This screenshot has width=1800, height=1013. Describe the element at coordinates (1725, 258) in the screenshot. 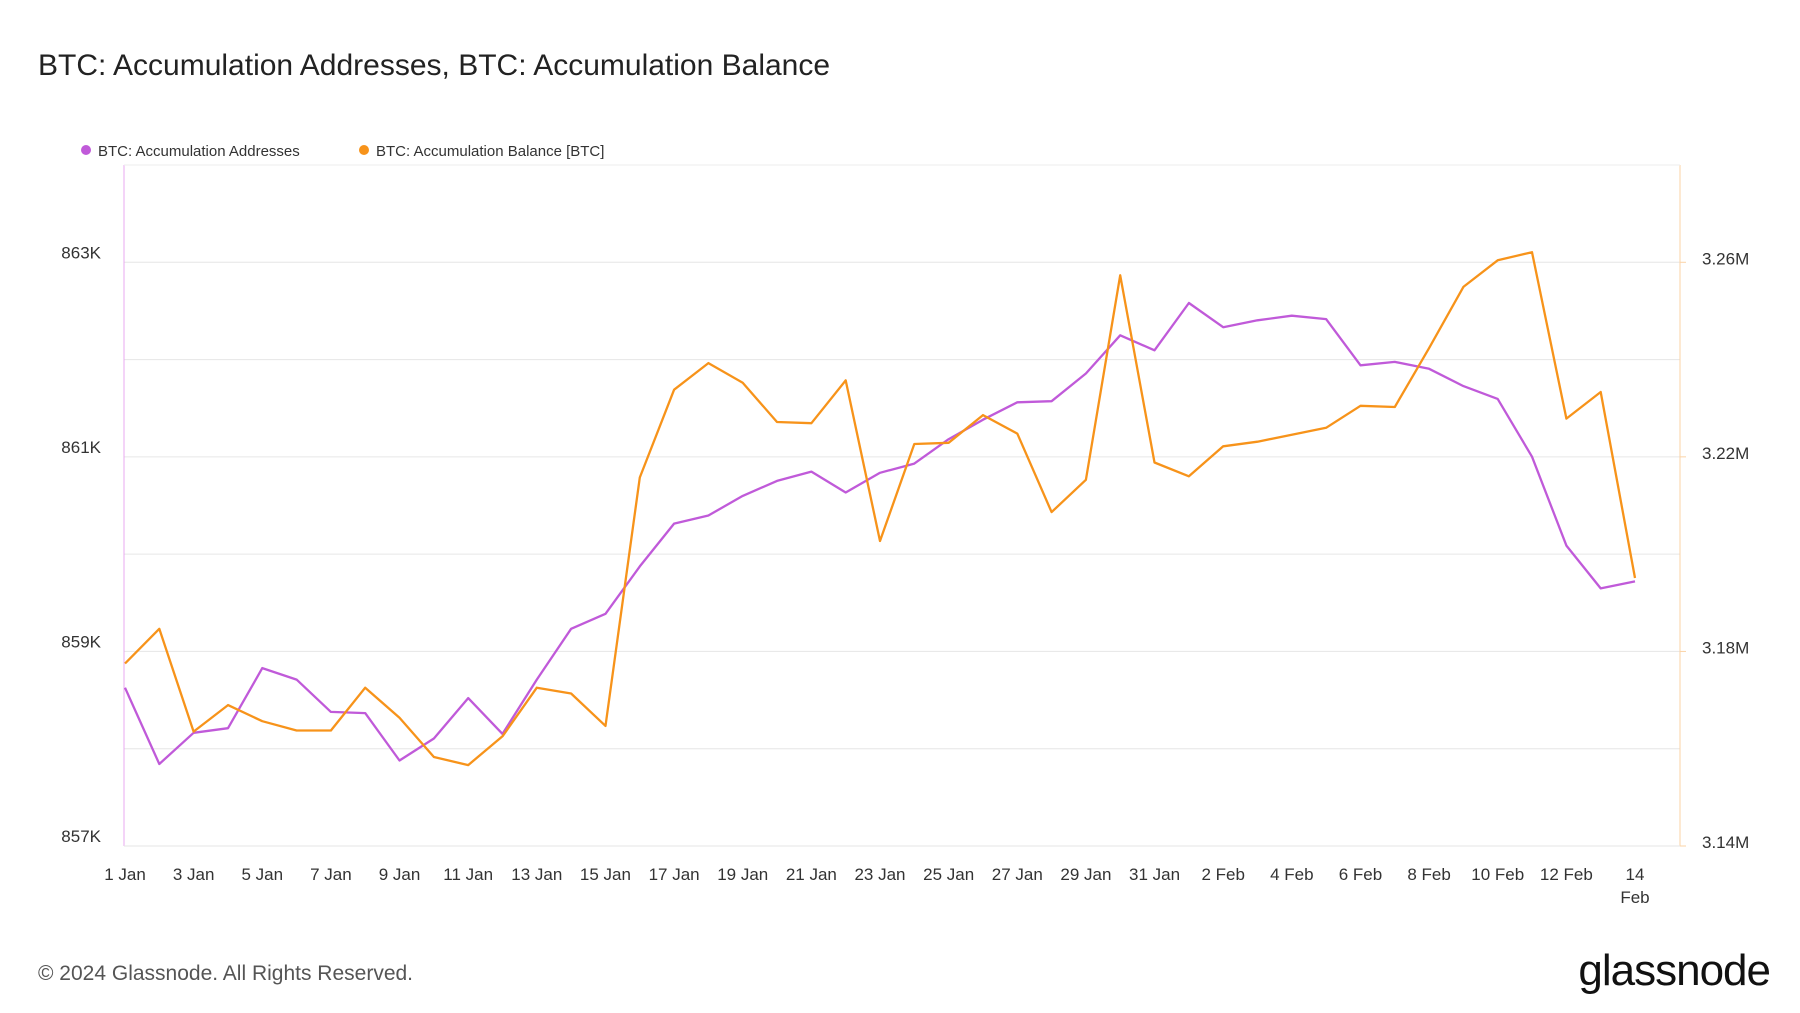

I see `y2-tick-label: 3.26M` at that location.